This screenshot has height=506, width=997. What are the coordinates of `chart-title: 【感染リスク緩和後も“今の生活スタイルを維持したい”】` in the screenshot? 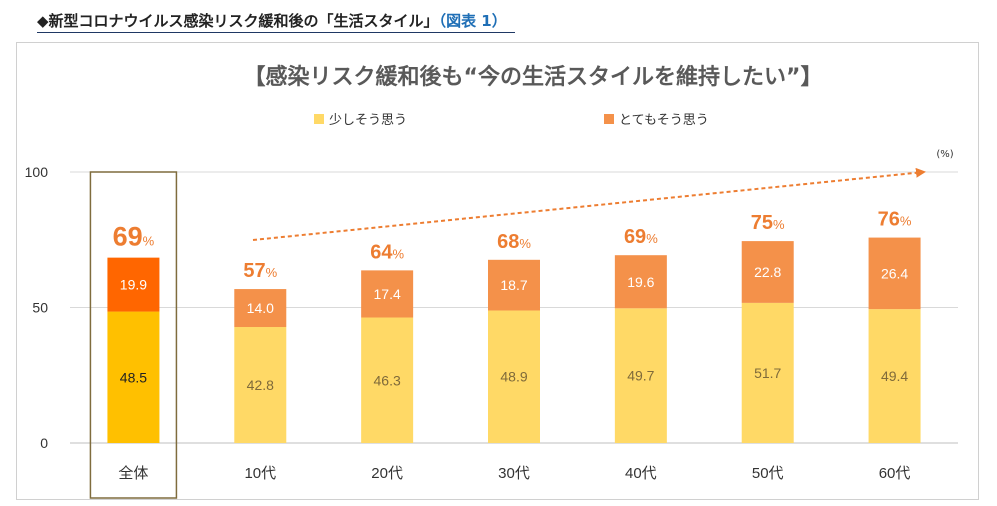 It's located at (533, 77).